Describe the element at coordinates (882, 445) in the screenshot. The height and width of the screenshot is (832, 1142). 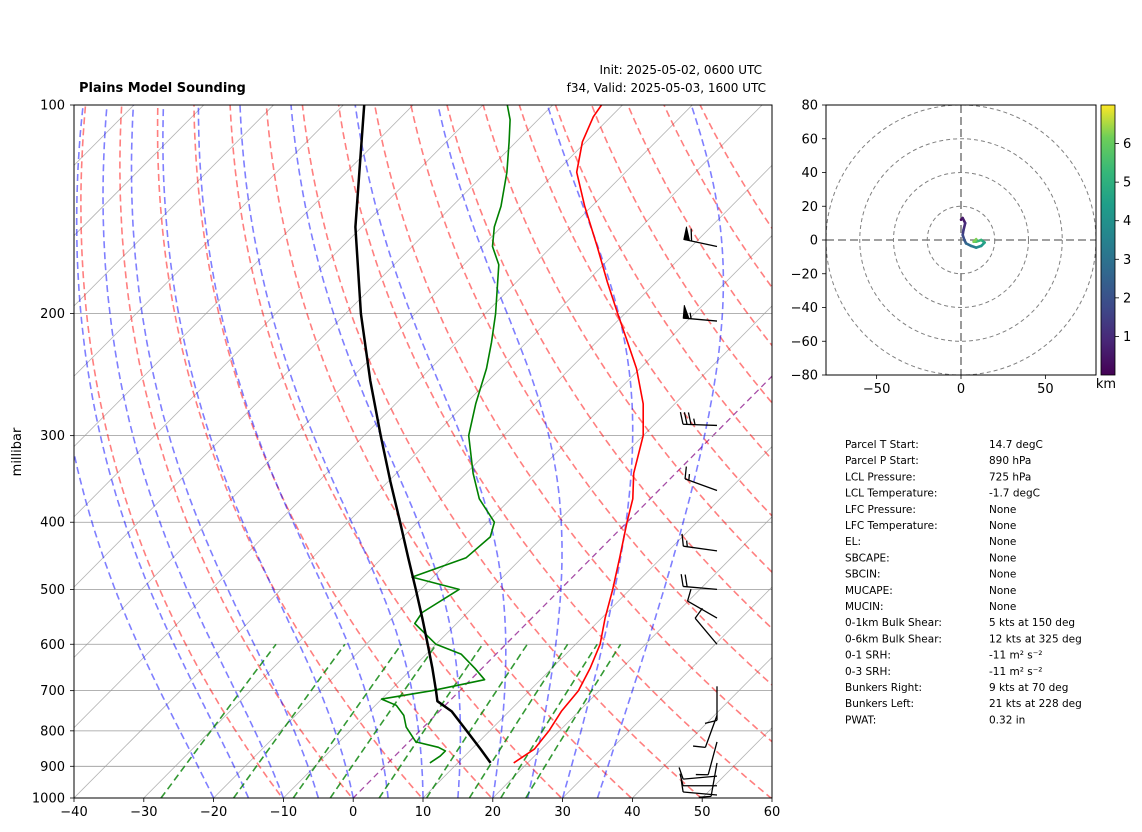
I see `parameter-label: Parcel T Start:` at that location.